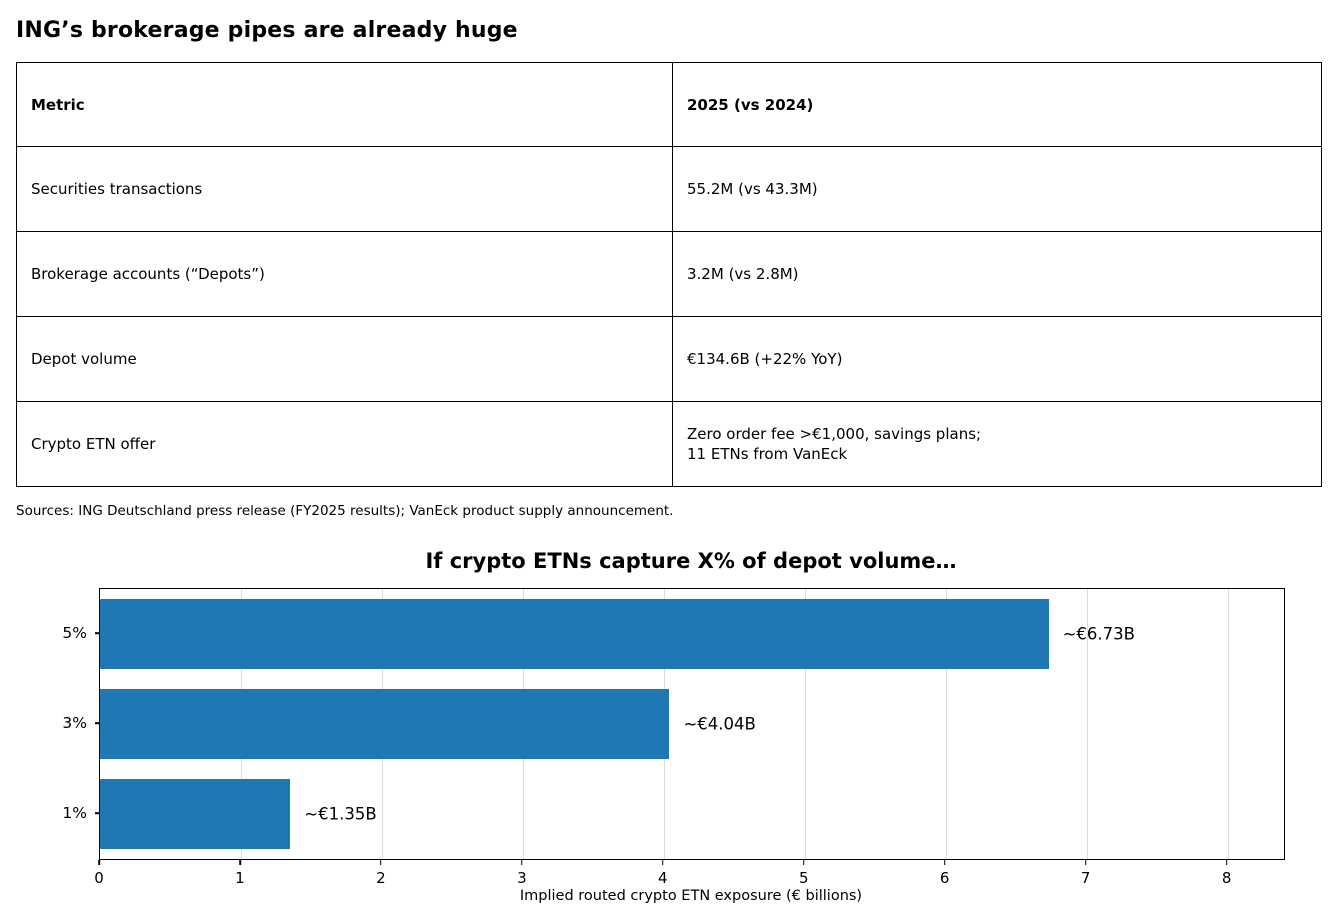  I want to click on x-axis-ticks: 0 1 2 3 4 5 6 7 8, so click(688, 876).